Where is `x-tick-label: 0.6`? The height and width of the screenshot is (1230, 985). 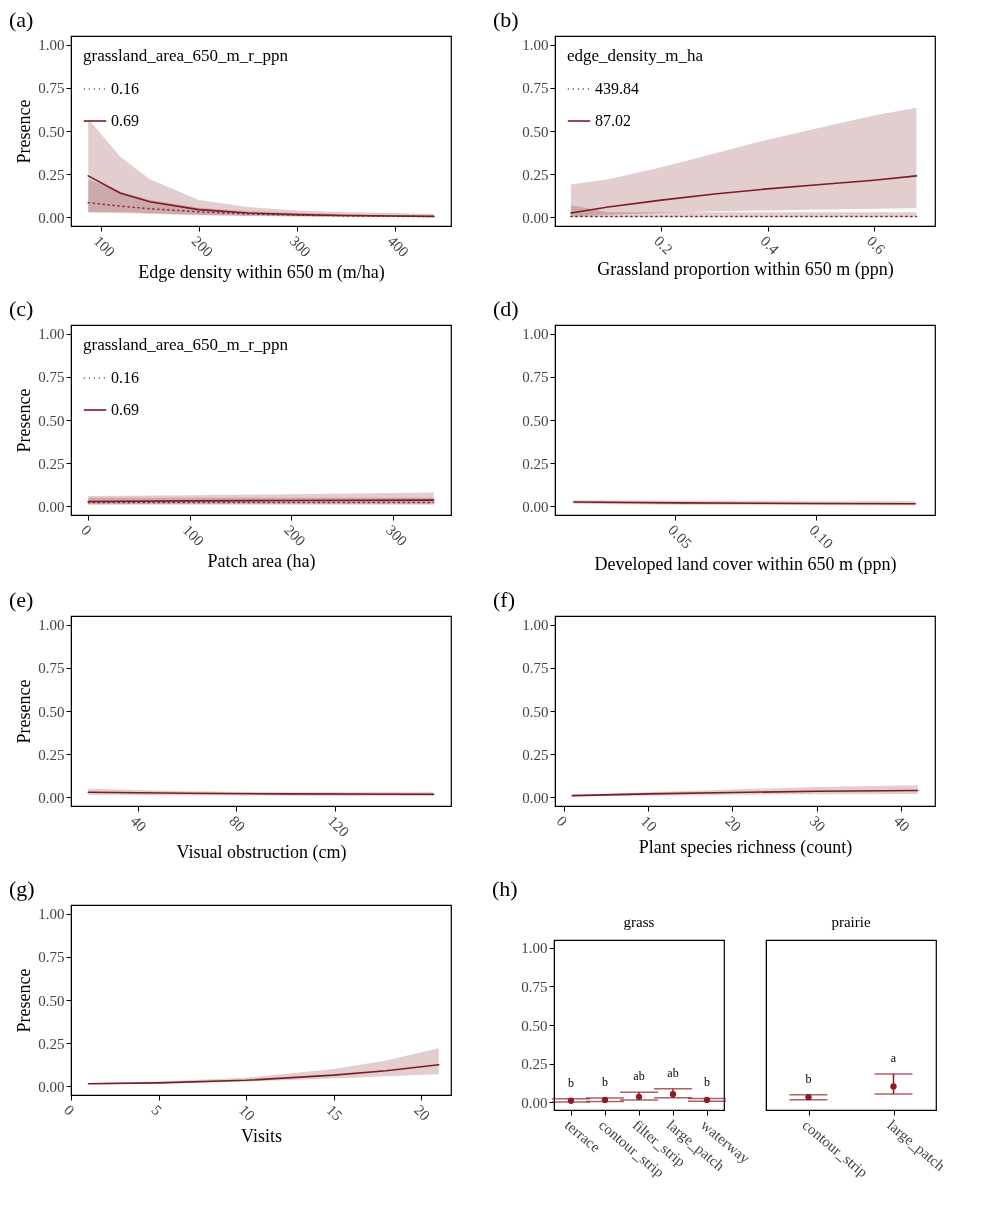 x-tick-label: 0.6 is located at coordinates (876, 245).